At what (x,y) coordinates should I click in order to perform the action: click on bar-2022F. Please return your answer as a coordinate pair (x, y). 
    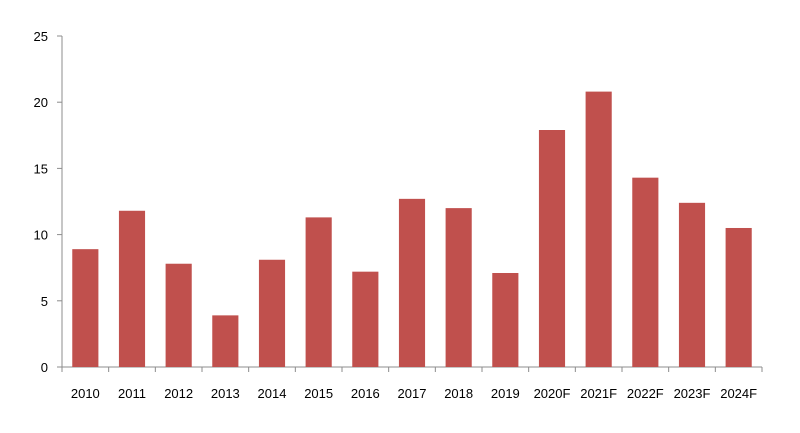
    Looking at the image, I should click on (645, 272).